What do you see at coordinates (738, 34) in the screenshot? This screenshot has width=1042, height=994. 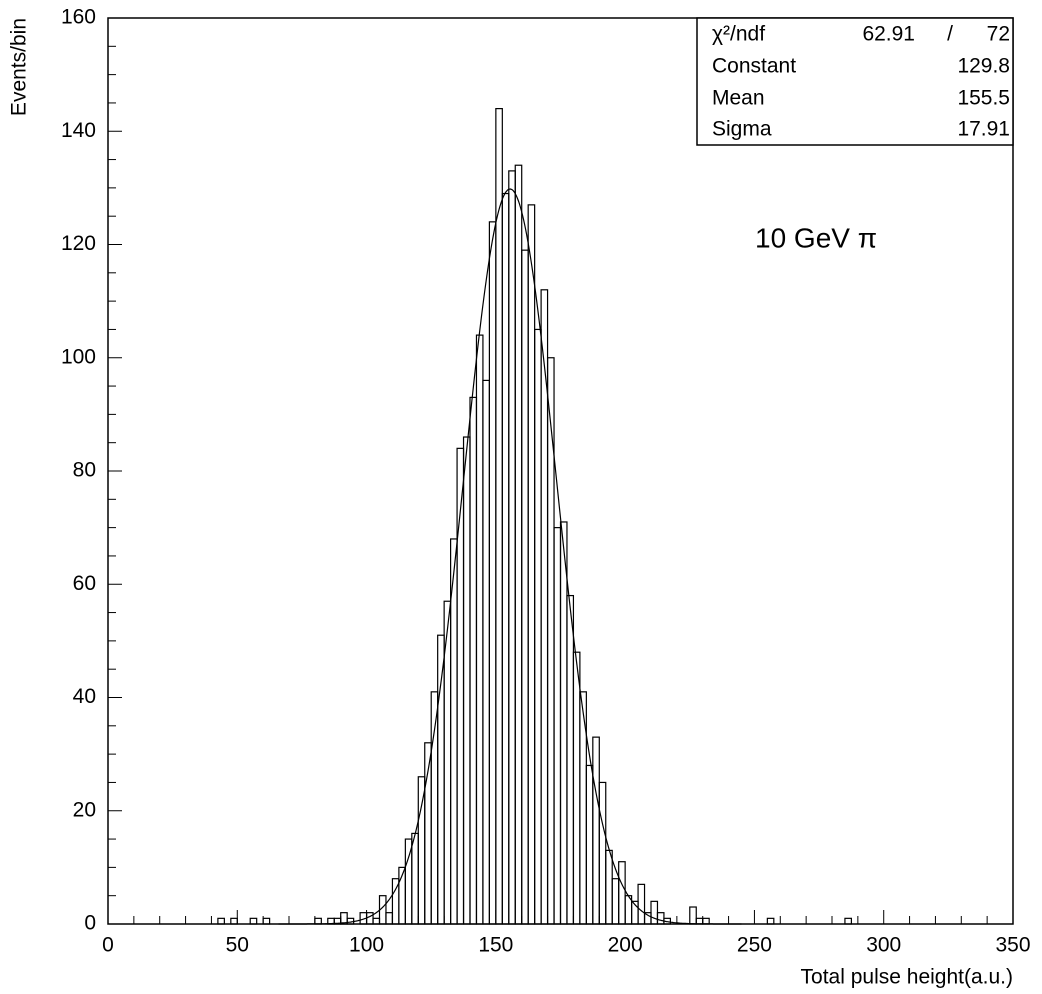 I see `stats-label: χ²/ndf` at bounding box center [738, 34].